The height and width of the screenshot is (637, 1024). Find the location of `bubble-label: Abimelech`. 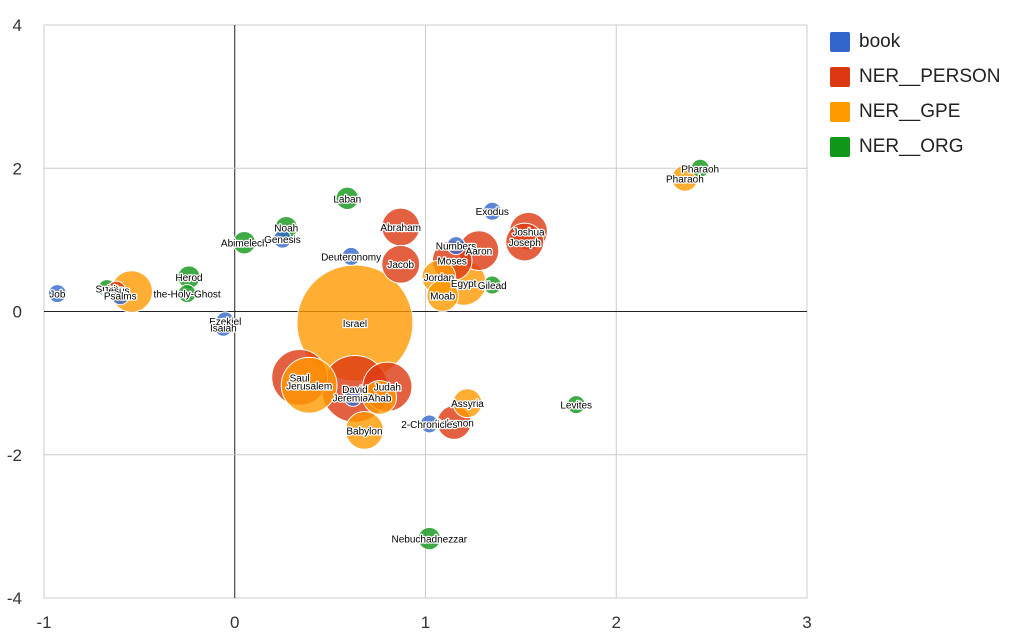

bubble-label: Abimelech is located at coordinates (244, 244).